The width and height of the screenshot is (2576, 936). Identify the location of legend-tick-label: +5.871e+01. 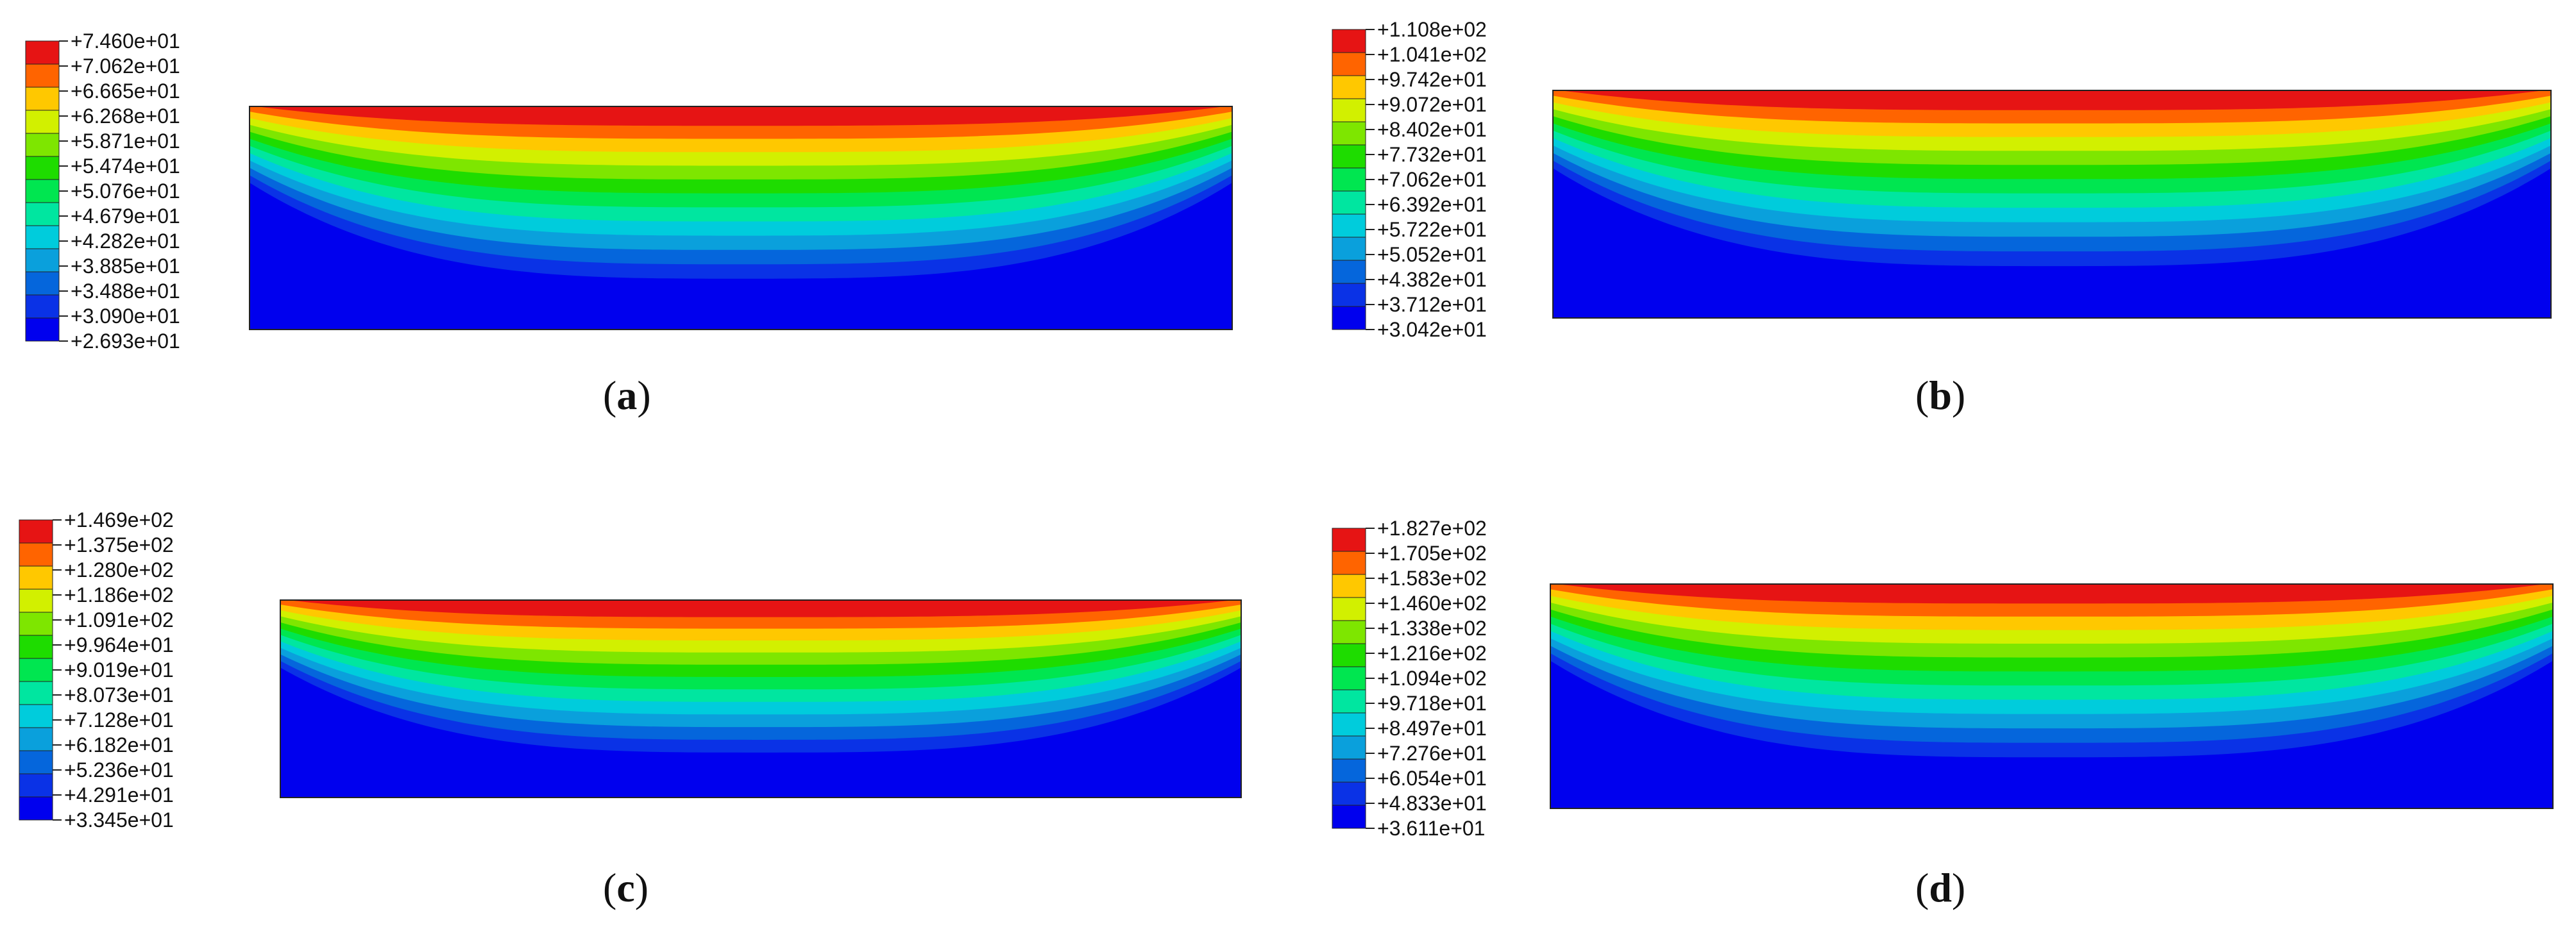
(125, 142).